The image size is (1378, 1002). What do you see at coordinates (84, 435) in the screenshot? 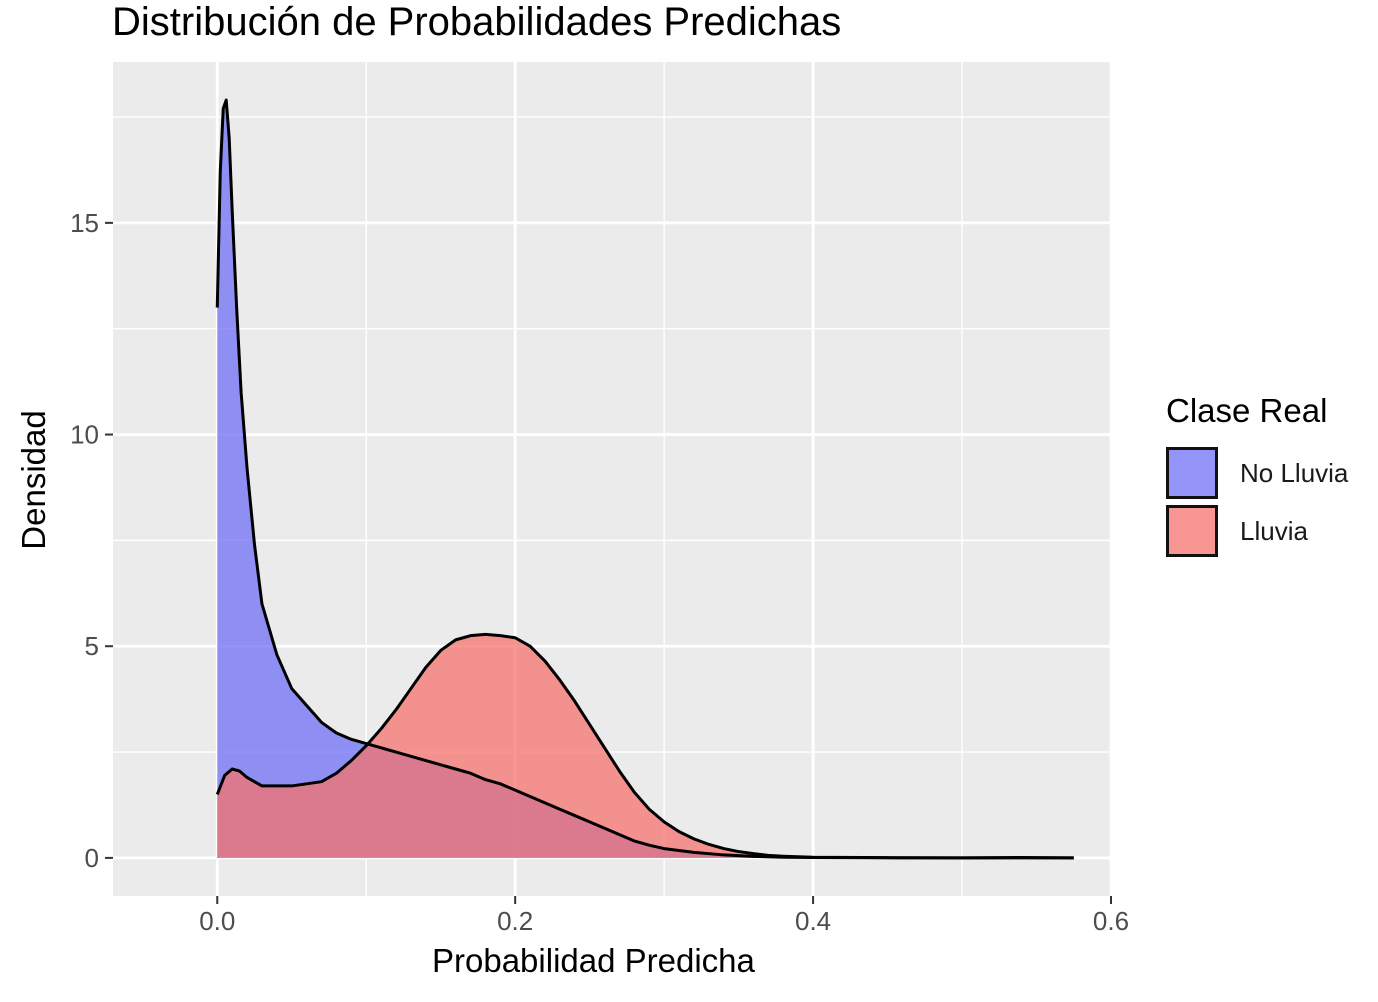
I see `y-tick-label: 10` at bounding box center [84, 435].